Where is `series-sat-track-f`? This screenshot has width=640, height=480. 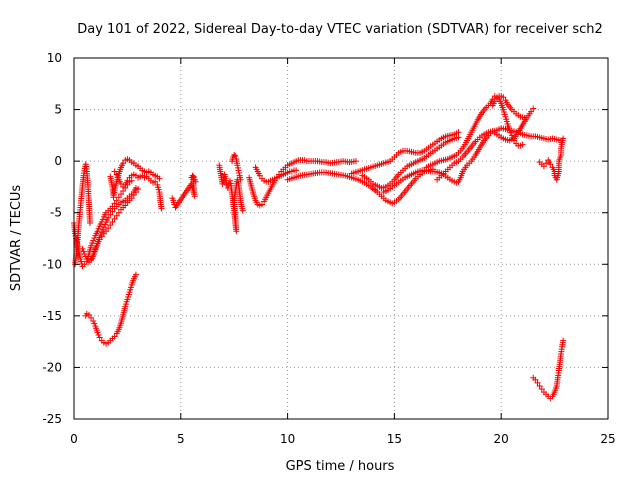
series-sat-track-f is located at coordinates (138, 190).